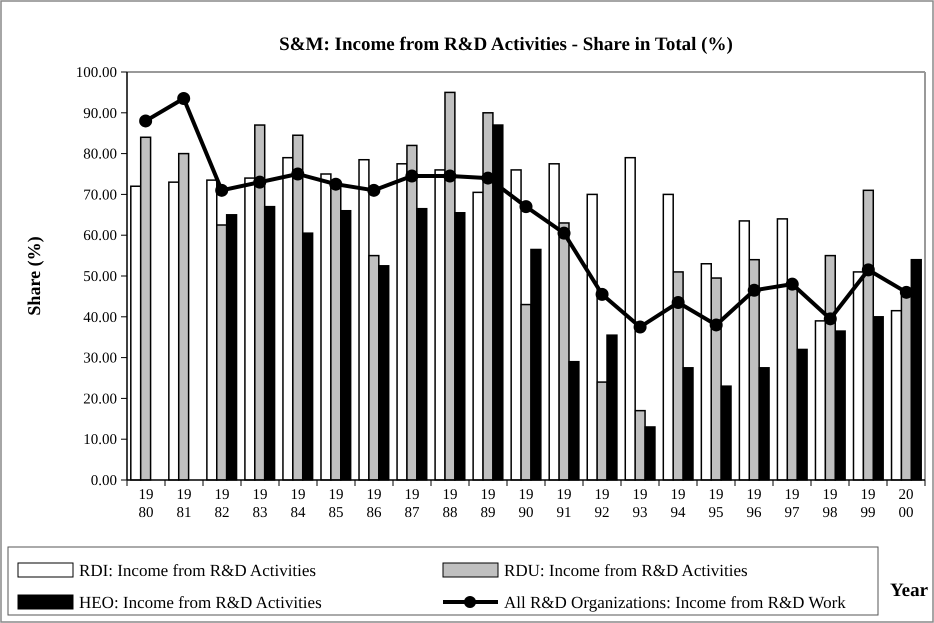 This screenshot has width=934, height=623. Describe the element at coordinates (868, 504) in the screenshot. I see `x-tick-label: 1999` at that location.